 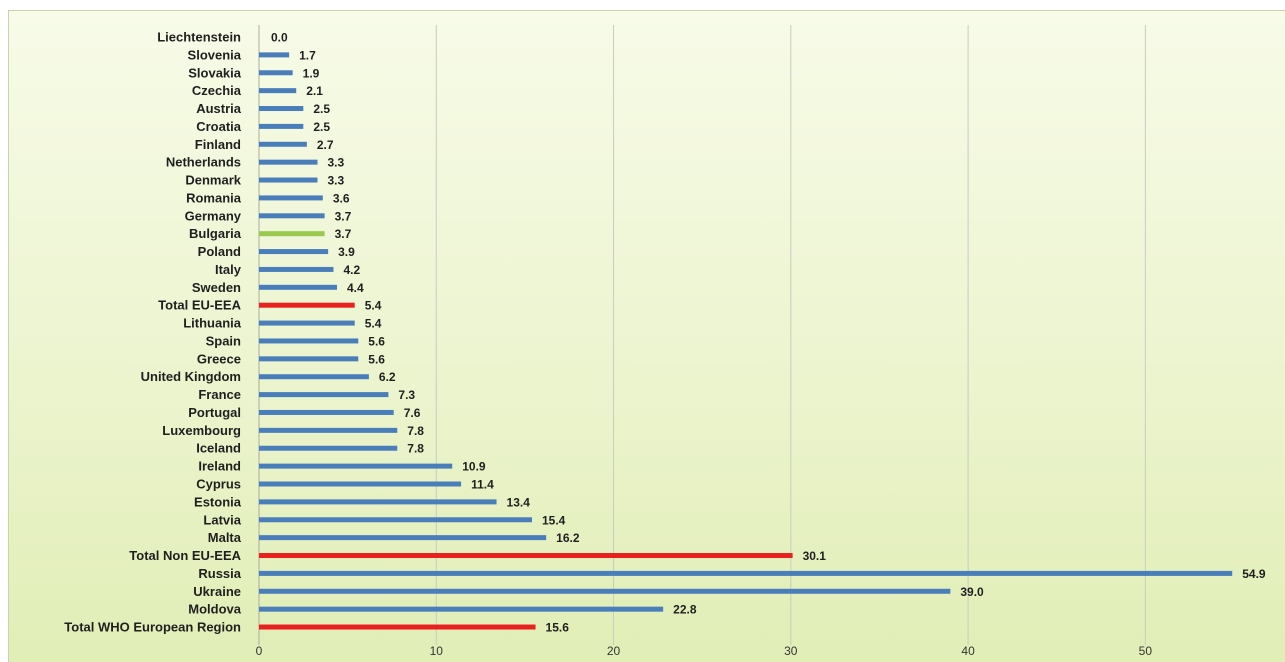 I want to click on x-tick-label: 10, so click(x=437, y=651).